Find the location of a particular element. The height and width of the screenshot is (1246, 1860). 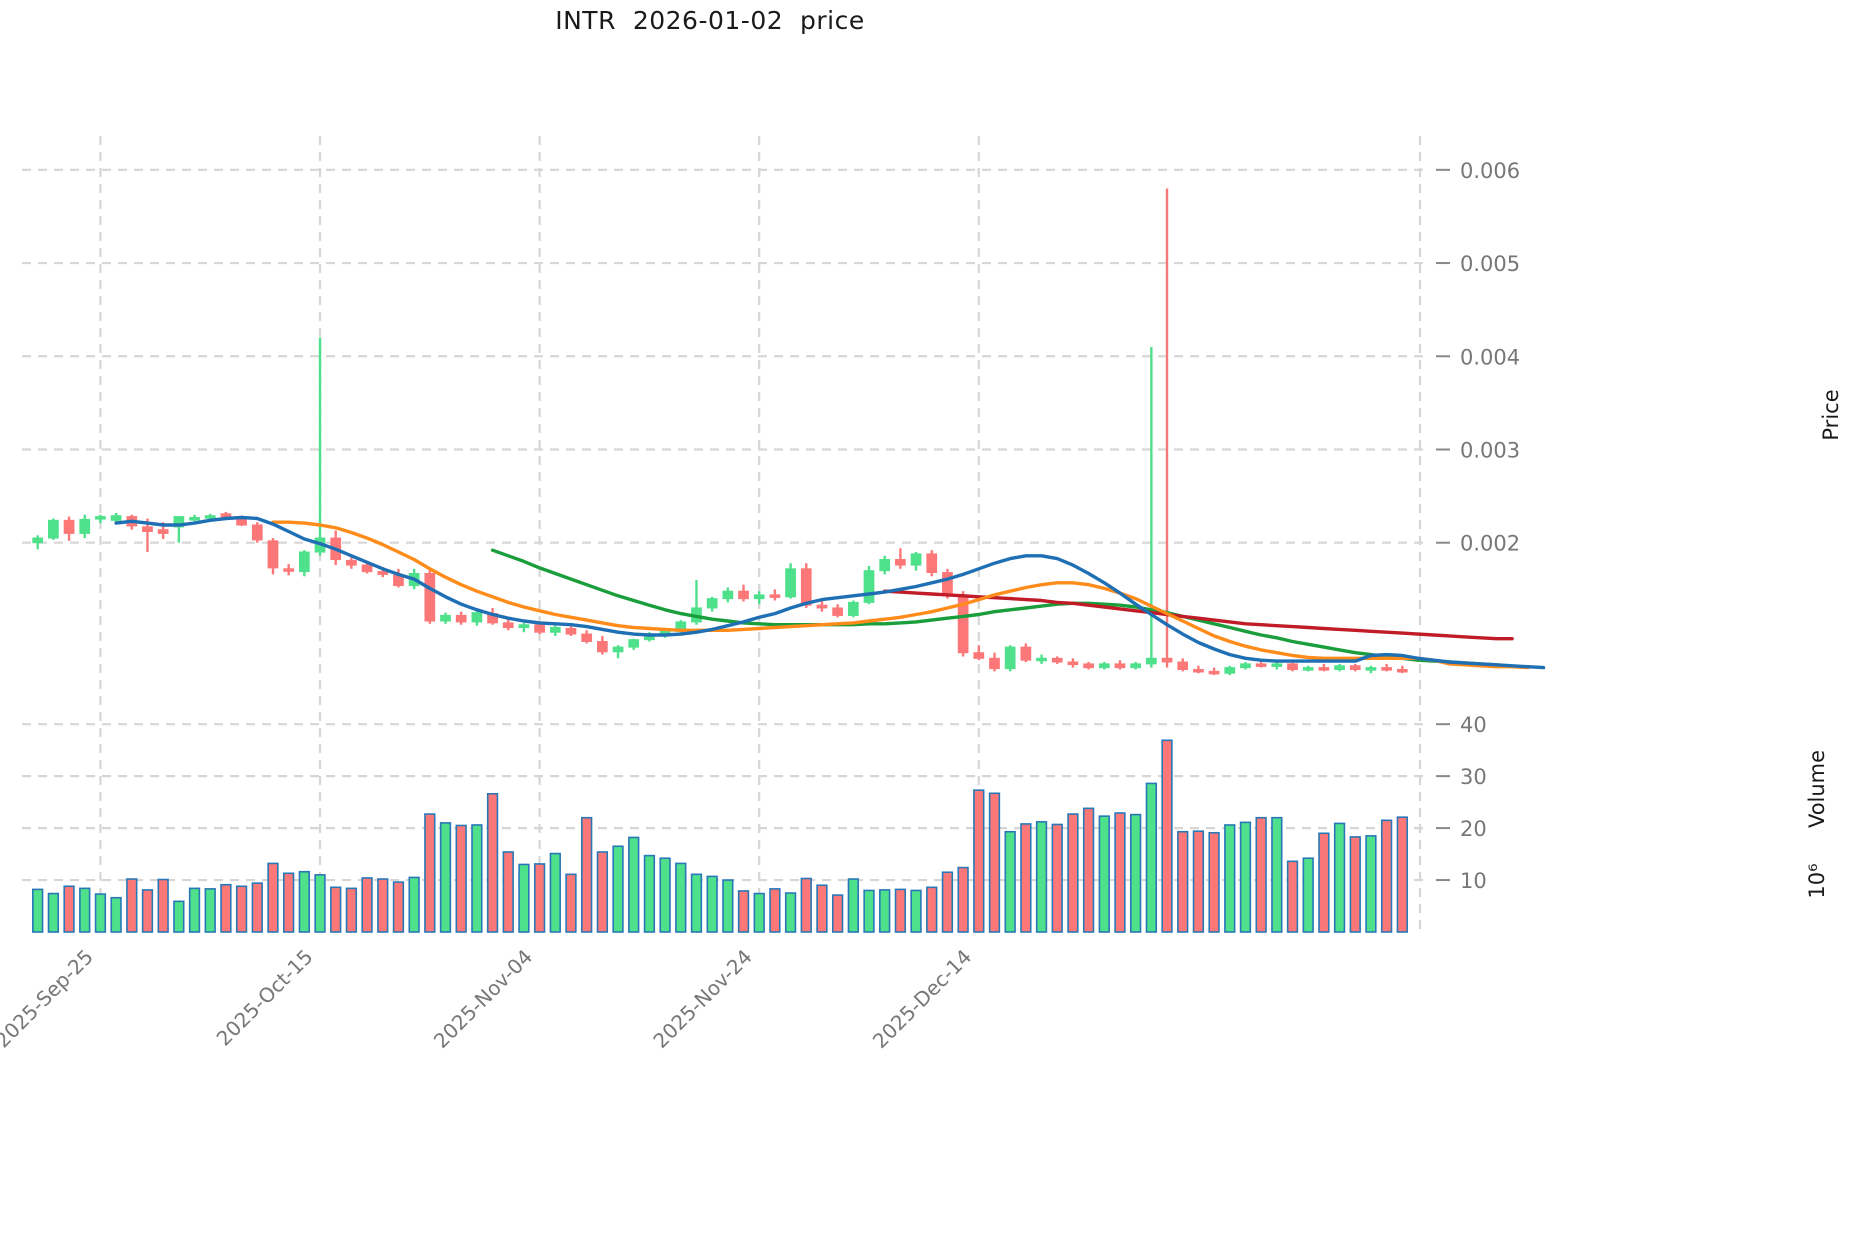

chart-title: INTR 2026-01-02 price is located at coordinates (710, 20).